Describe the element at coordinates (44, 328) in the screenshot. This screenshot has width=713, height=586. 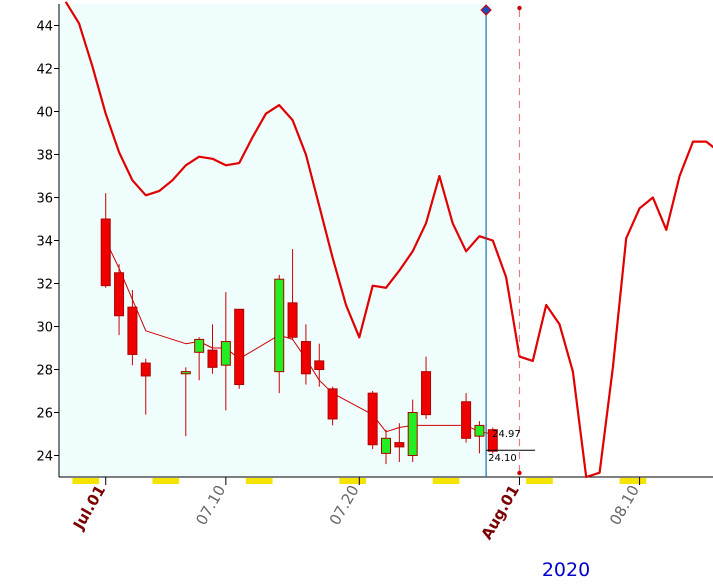
I see `y-tick-label: 30` at that location.